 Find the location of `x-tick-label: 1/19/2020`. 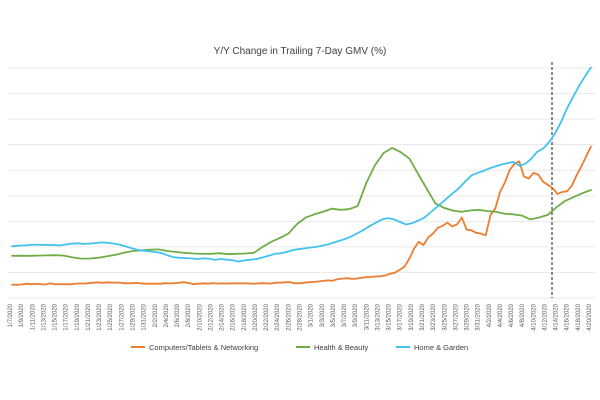

x-tick-label: 1/19/2020 is located at coordinates (78, 316).